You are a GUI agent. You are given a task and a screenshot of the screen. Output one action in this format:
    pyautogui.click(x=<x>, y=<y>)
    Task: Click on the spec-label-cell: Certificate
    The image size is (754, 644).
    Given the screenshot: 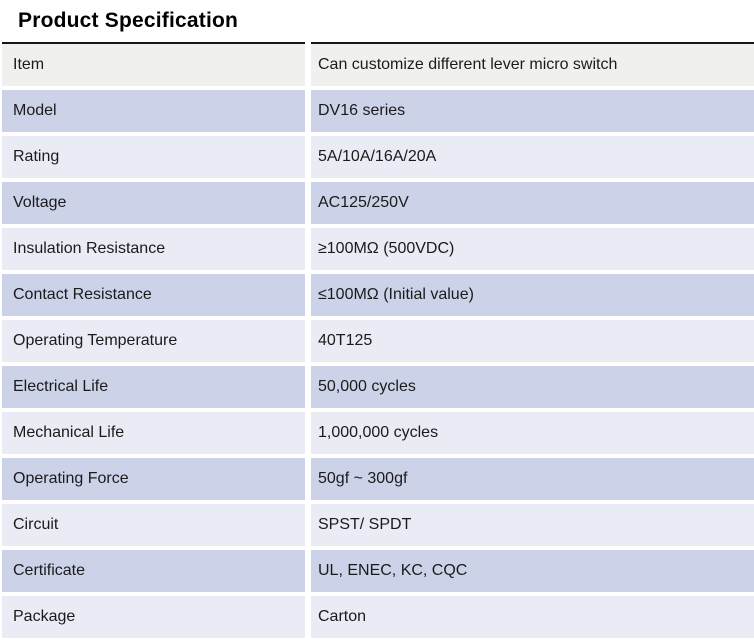 What is the action you would take?
    pyautogui.click(x=153, y=571)
    